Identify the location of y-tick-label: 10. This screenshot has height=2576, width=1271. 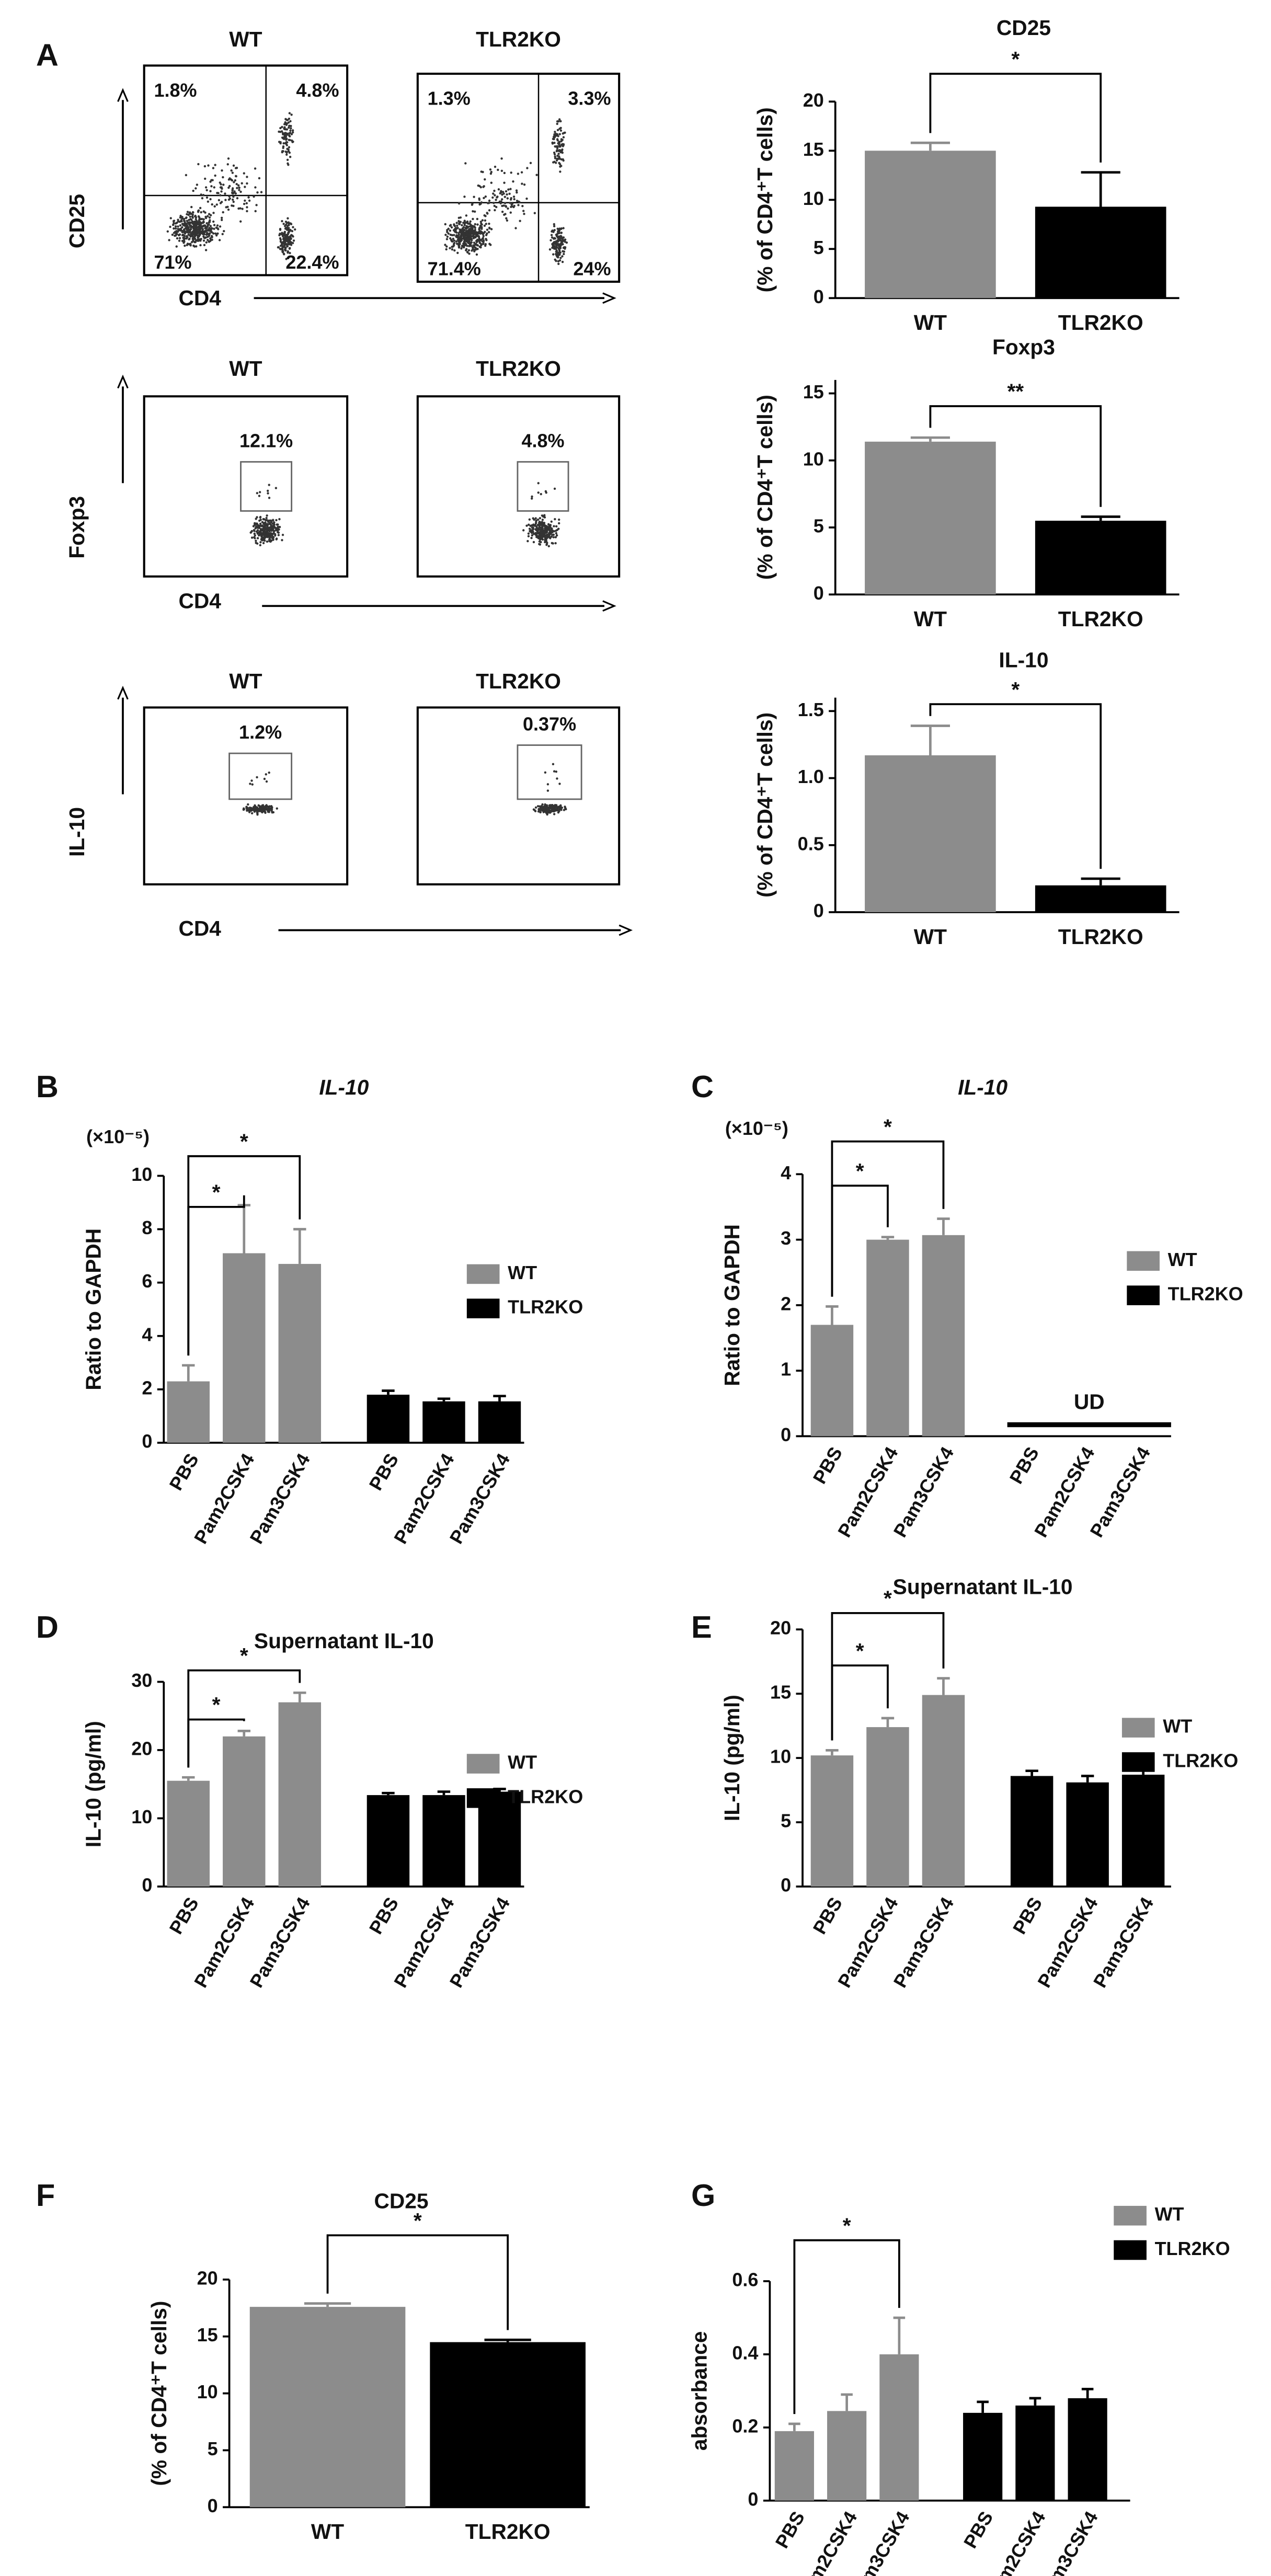
(141, 1816).